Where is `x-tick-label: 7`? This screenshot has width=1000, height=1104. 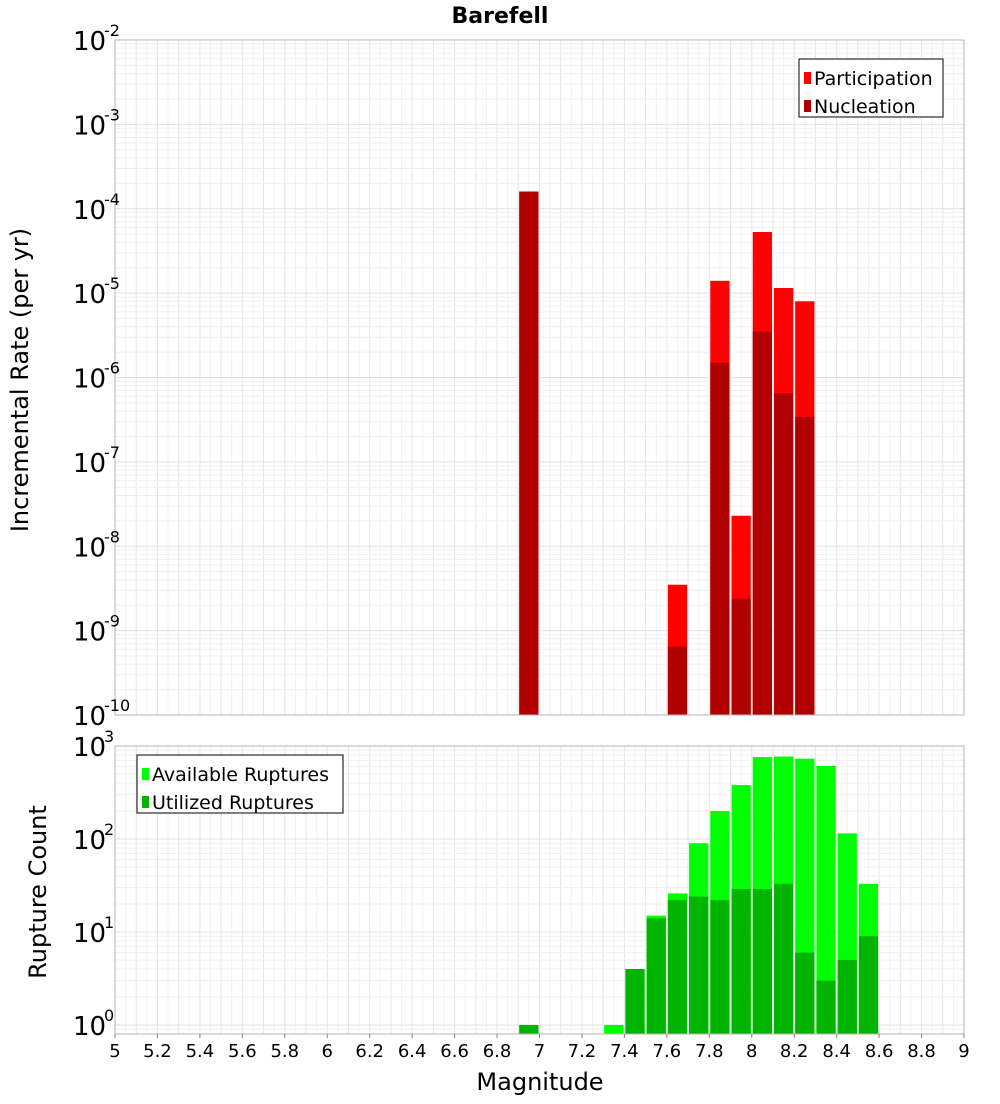 x-tick-label: 7 is located at coordinates (539, 1051).